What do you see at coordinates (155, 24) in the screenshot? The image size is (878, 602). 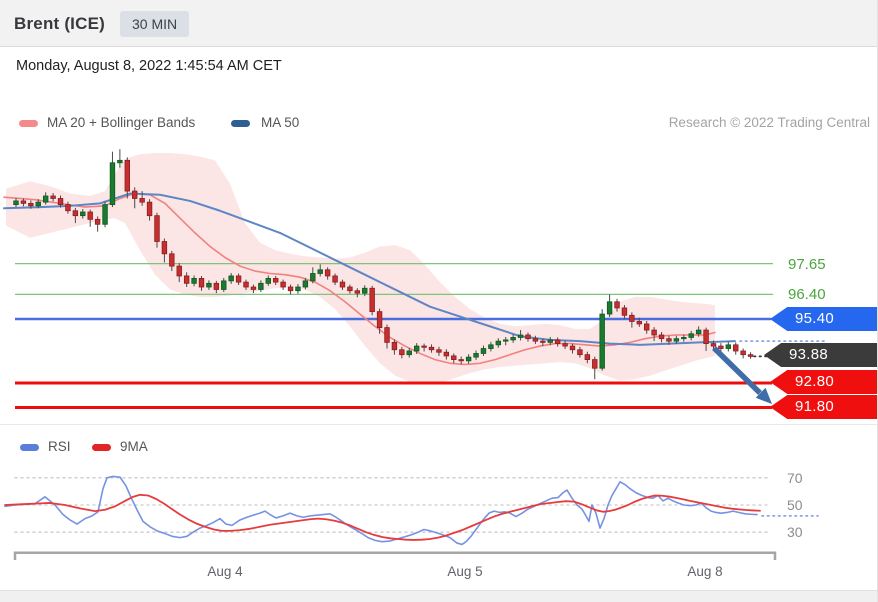 I see `timeframe-badge: 30 MIN` at bounding box center [155, 24].